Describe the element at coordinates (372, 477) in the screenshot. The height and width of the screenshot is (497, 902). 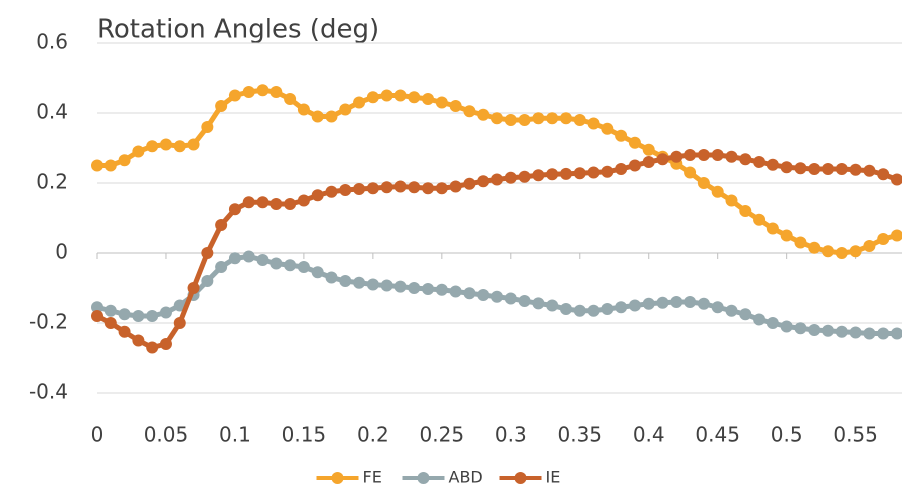
I see `legend-label: FE` at that location.